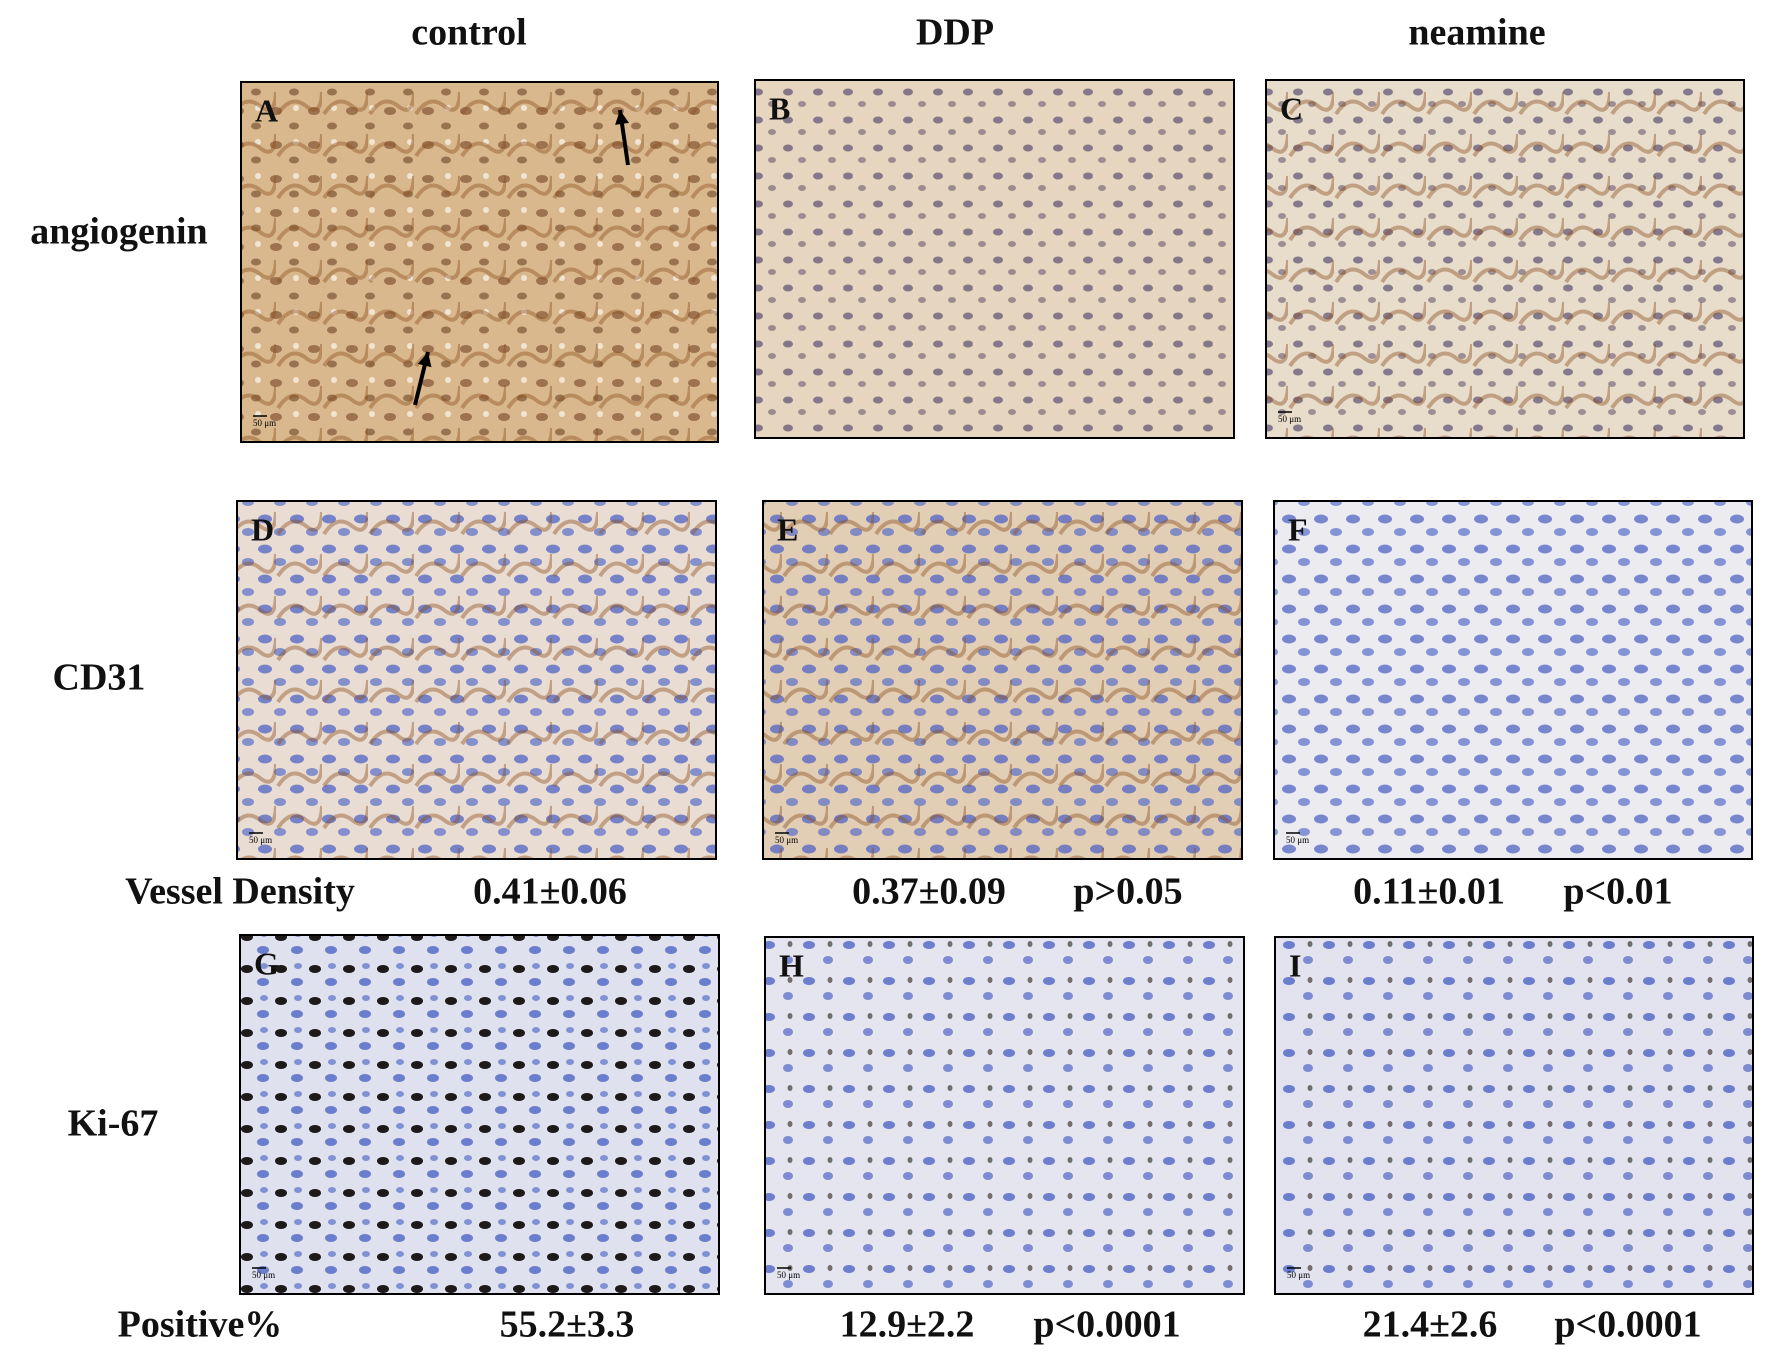 The image size is (1772, 1370). I want to click on micrograph-panel: A 50 μm, so click(479, 262).